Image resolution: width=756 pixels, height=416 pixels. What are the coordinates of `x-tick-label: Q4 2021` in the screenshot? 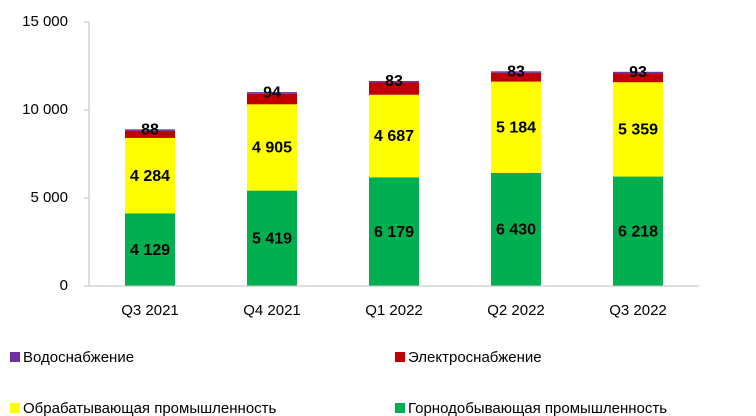 It's located at (272, 310).